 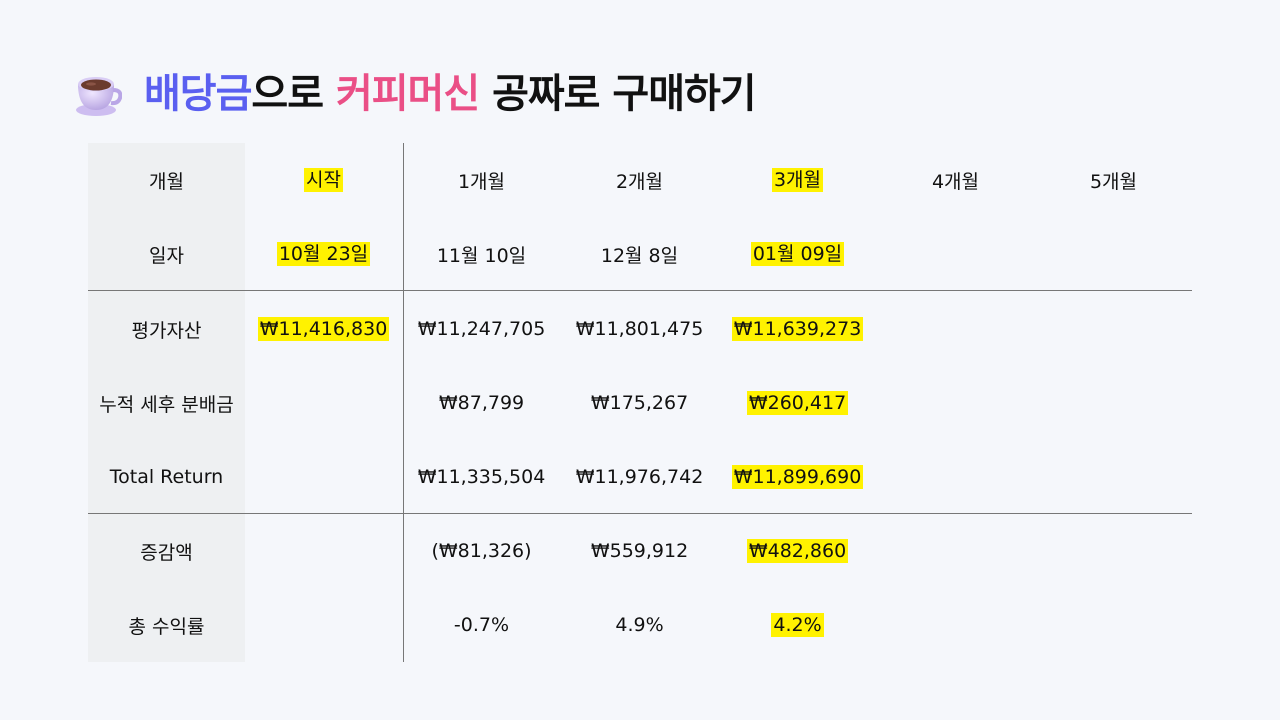 I want to click on table-cell: ₩260,417, so click(x=797, y=403).